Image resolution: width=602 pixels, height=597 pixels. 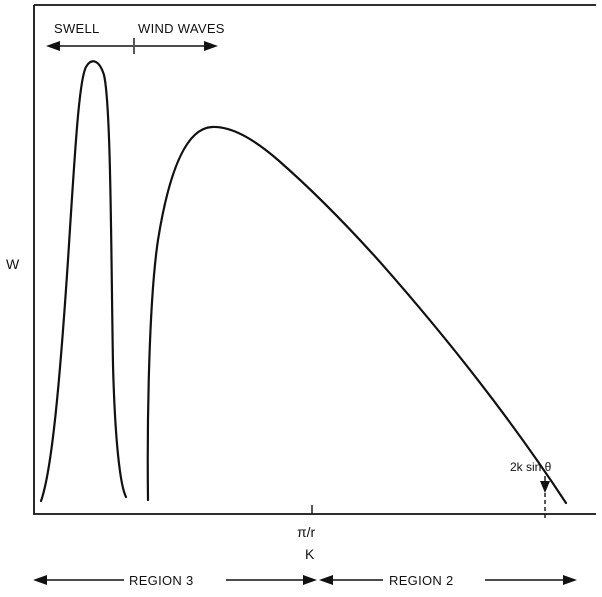 What do you see at coordinates (89, 46) in the screenshot?
I see `swell-arrow` at bounding box center [89, 46].